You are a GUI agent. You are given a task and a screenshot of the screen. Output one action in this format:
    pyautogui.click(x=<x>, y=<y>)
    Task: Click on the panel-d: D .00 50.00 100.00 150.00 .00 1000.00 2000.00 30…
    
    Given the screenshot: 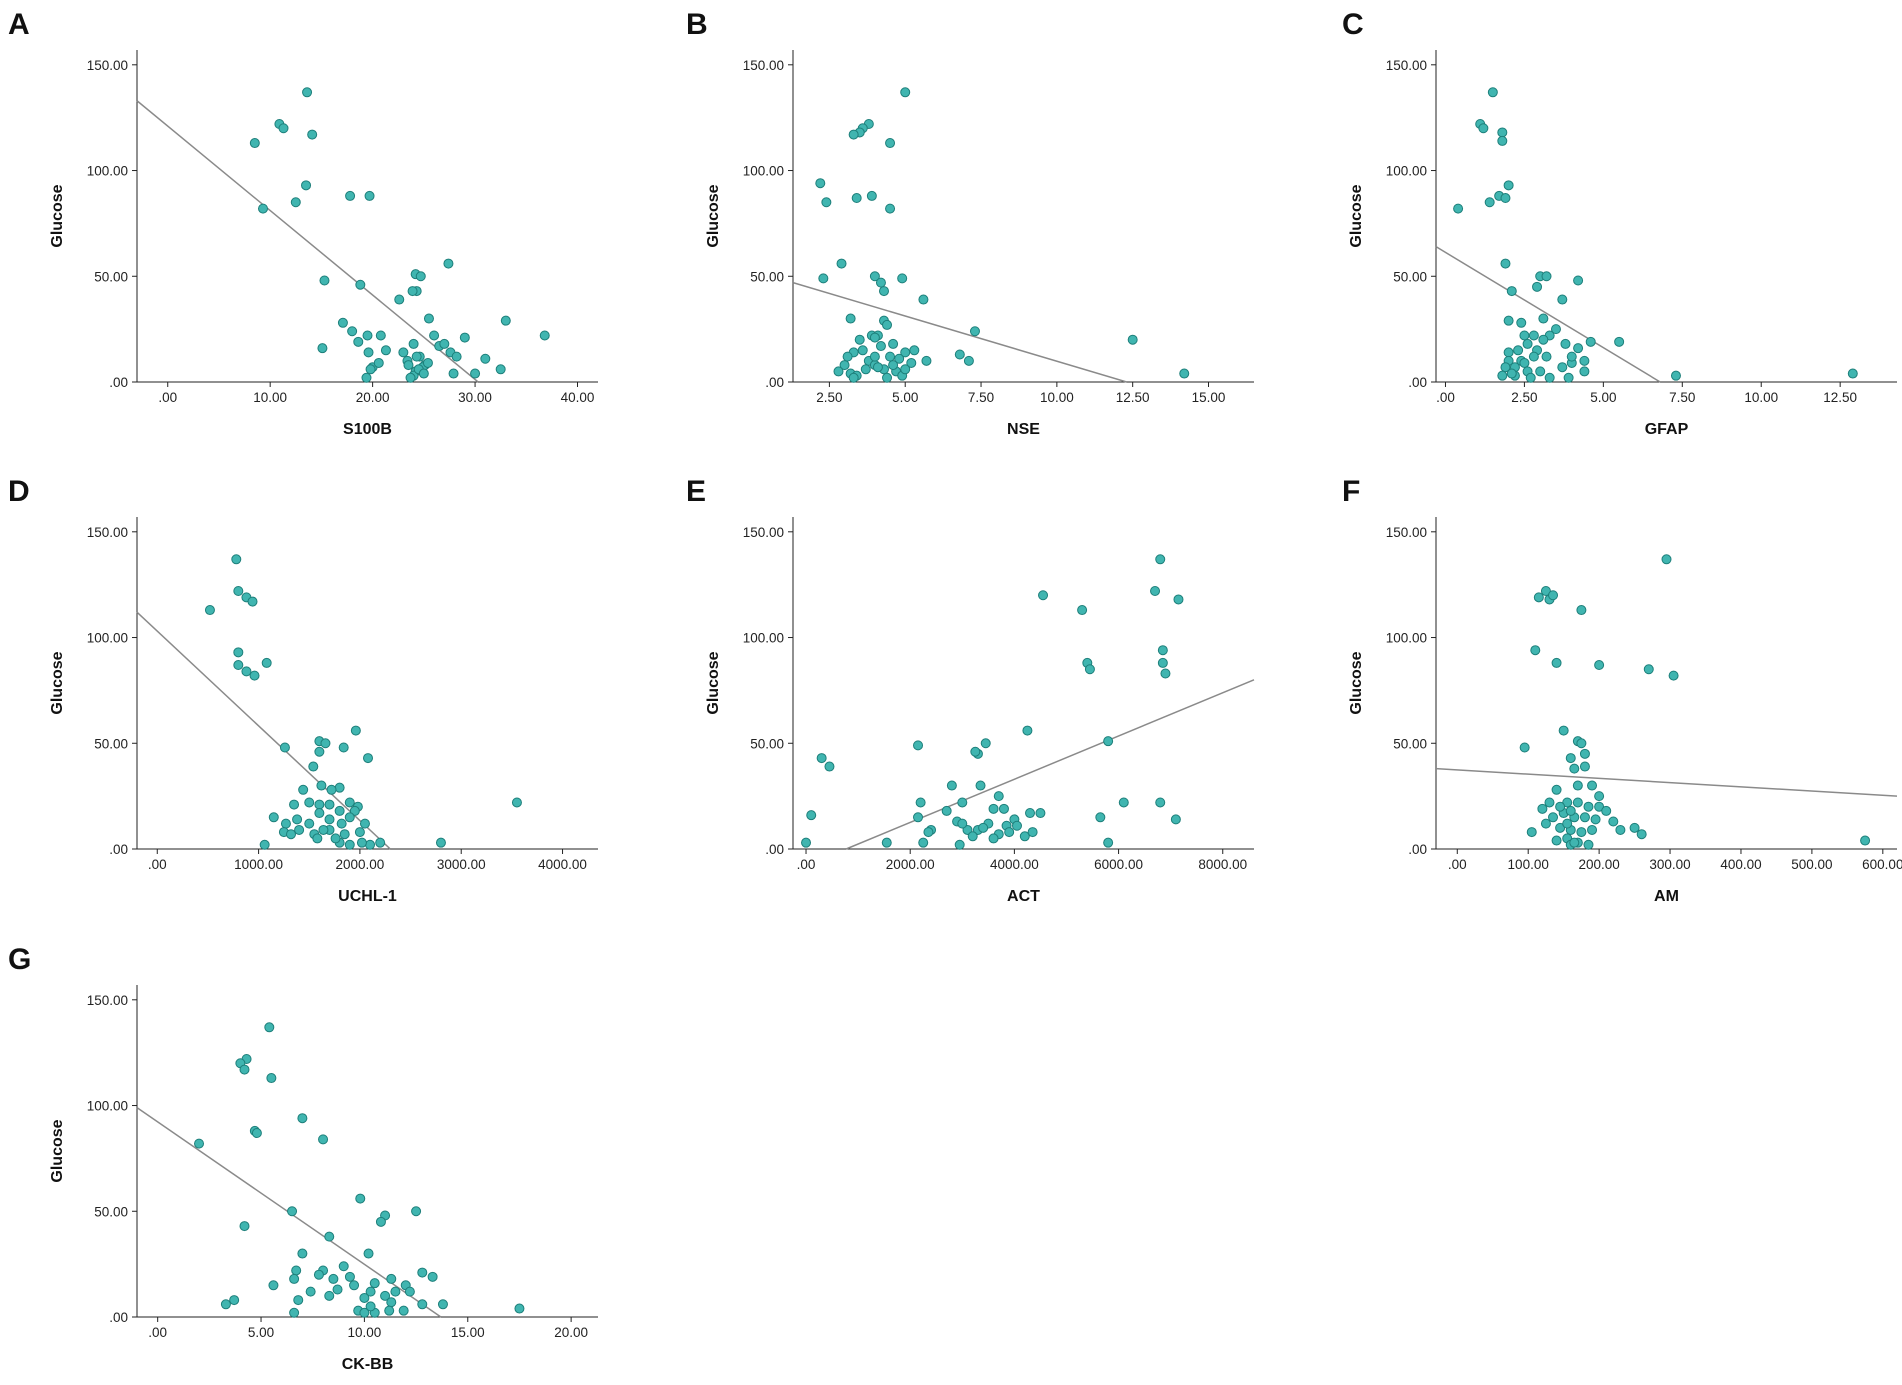 What is the action you would take?
    pyautogui.click(x=303, y=690)
    